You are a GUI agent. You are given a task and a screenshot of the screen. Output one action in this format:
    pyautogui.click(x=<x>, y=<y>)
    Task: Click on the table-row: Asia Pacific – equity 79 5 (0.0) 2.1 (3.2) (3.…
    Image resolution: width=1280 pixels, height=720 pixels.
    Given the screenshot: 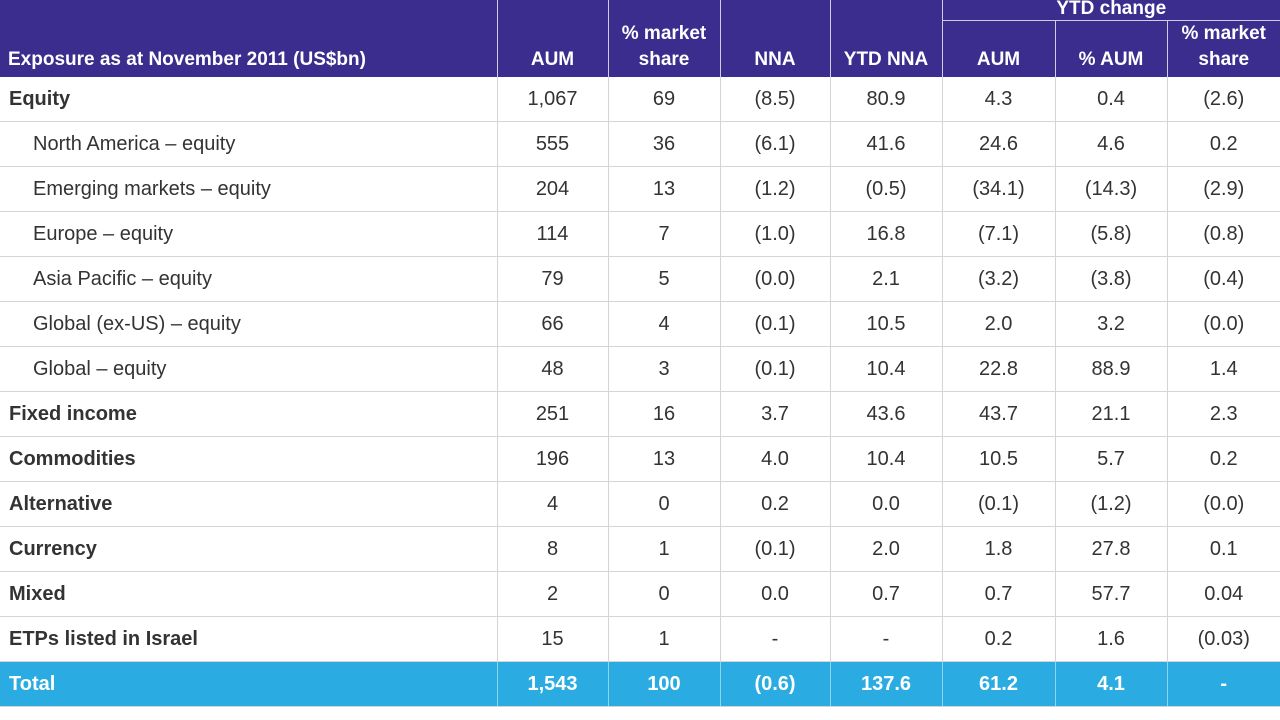 What is the action you would take?
    pyautogui.click(x=640, y=279)
    